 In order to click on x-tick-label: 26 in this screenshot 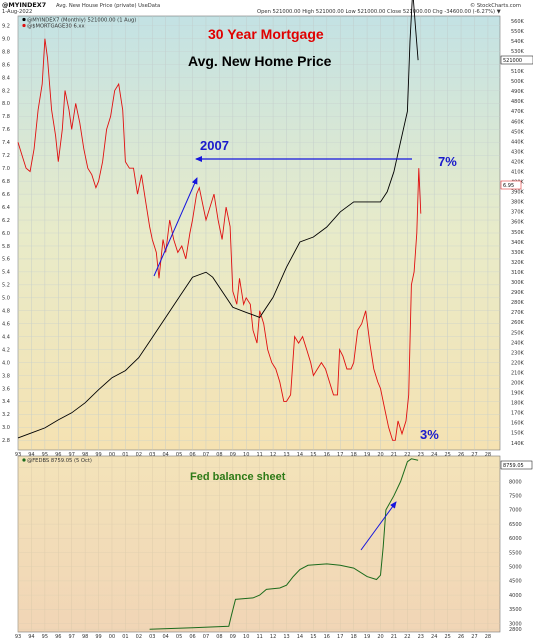, I will do `click(461, 455)`.